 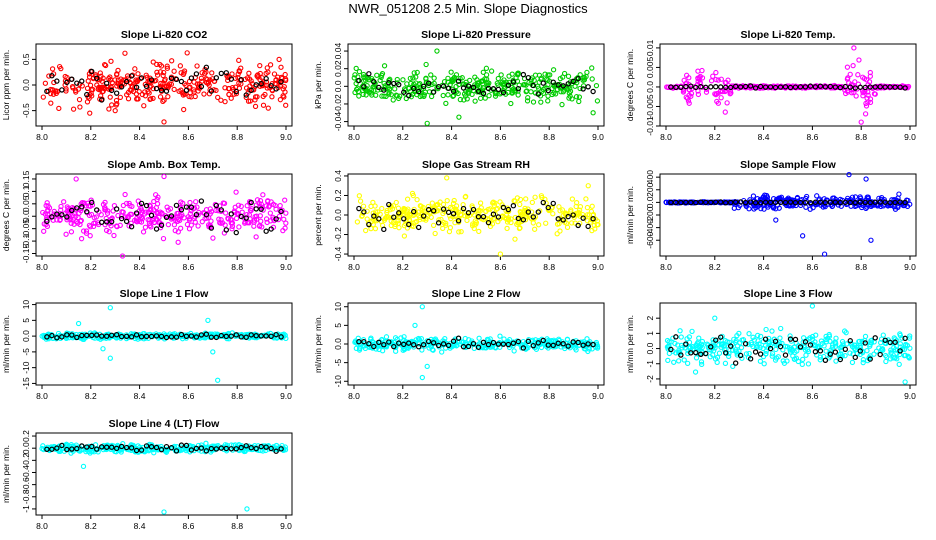 What do you see at coordinates (650, 364) in the screenshot?
I see `y-tick-label: -1` at bounding box center [650, 364].